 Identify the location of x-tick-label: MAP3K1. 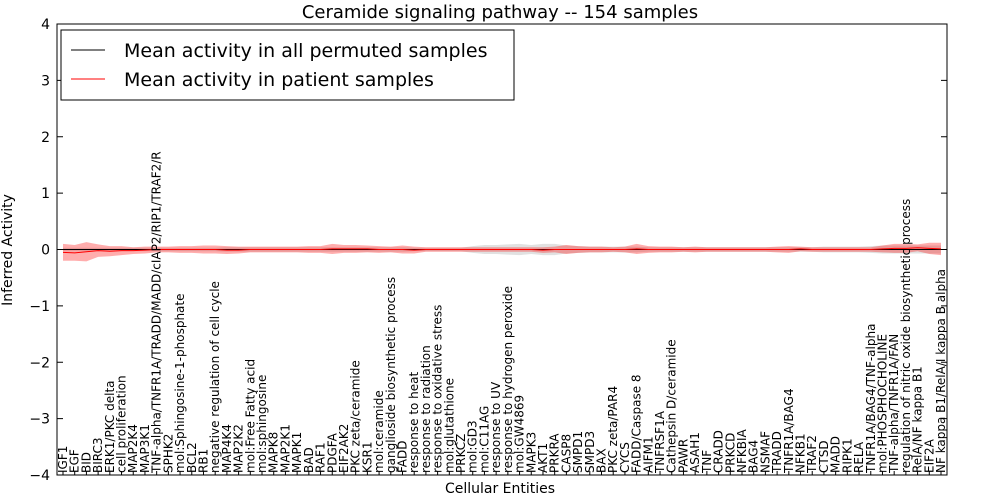
(145, 448).